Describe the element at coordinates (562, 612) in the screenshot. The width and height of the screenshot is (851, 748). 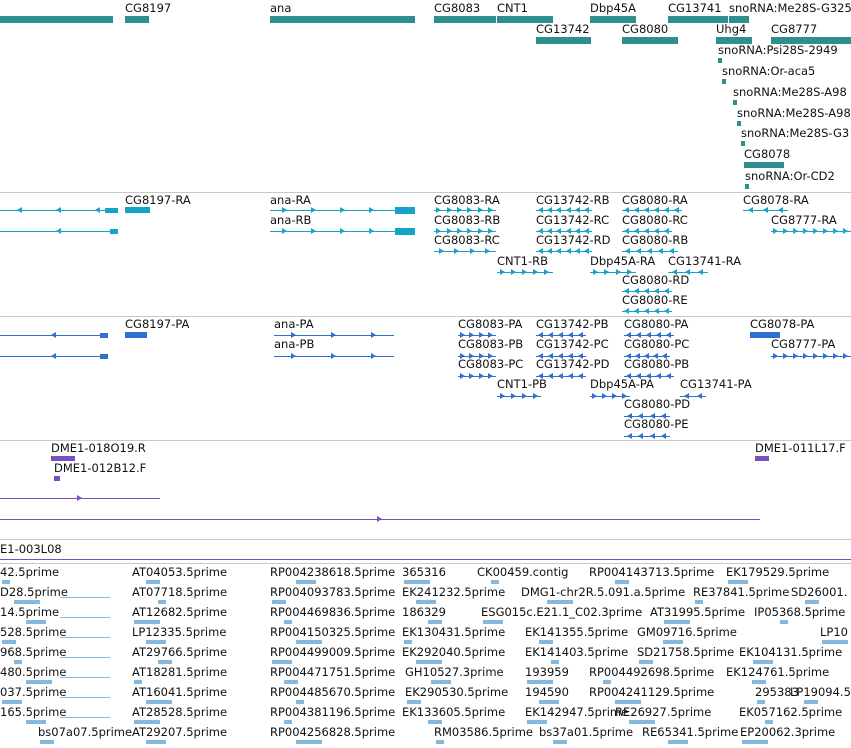
I see `est-label: ESG015c.E21.1_C02.3prime` at that location.